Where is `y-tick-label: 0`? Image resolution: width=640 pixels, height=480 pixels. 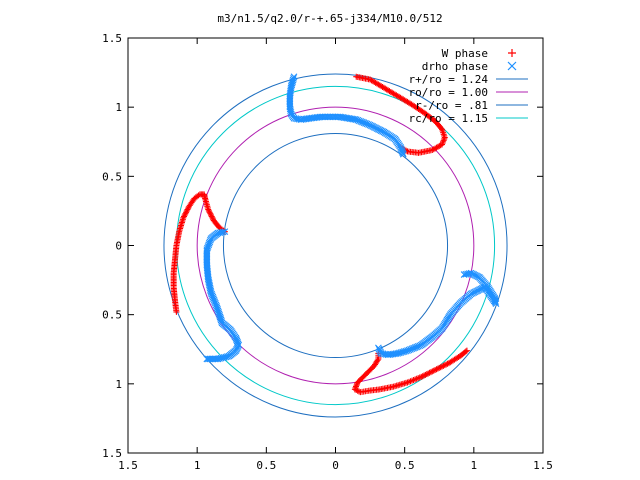 y-tick-label: 0 is located at coordinates (118, 246).